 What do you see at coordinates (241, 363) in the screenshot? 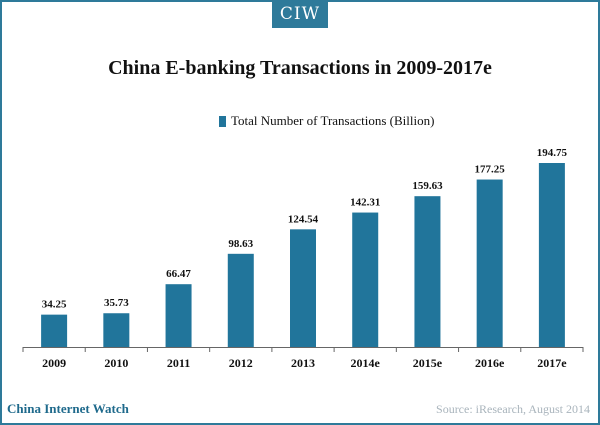
I see `x-tick-label-2012: 2012` at bounding box center [241, 363].